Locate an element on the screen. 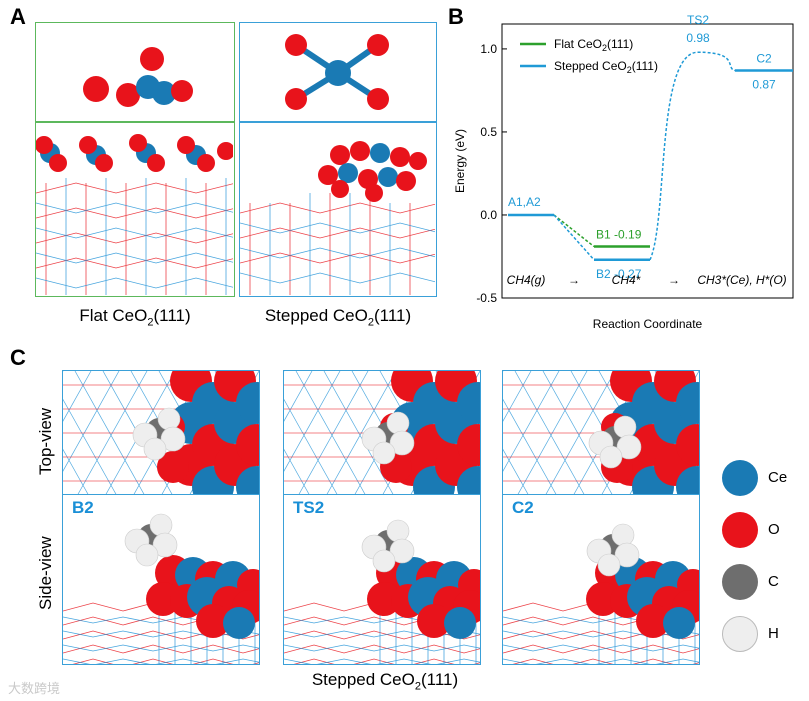 This screenshot has height=701, width=809. state-label-ts2: TS2 is located at coordinates (309, 507).